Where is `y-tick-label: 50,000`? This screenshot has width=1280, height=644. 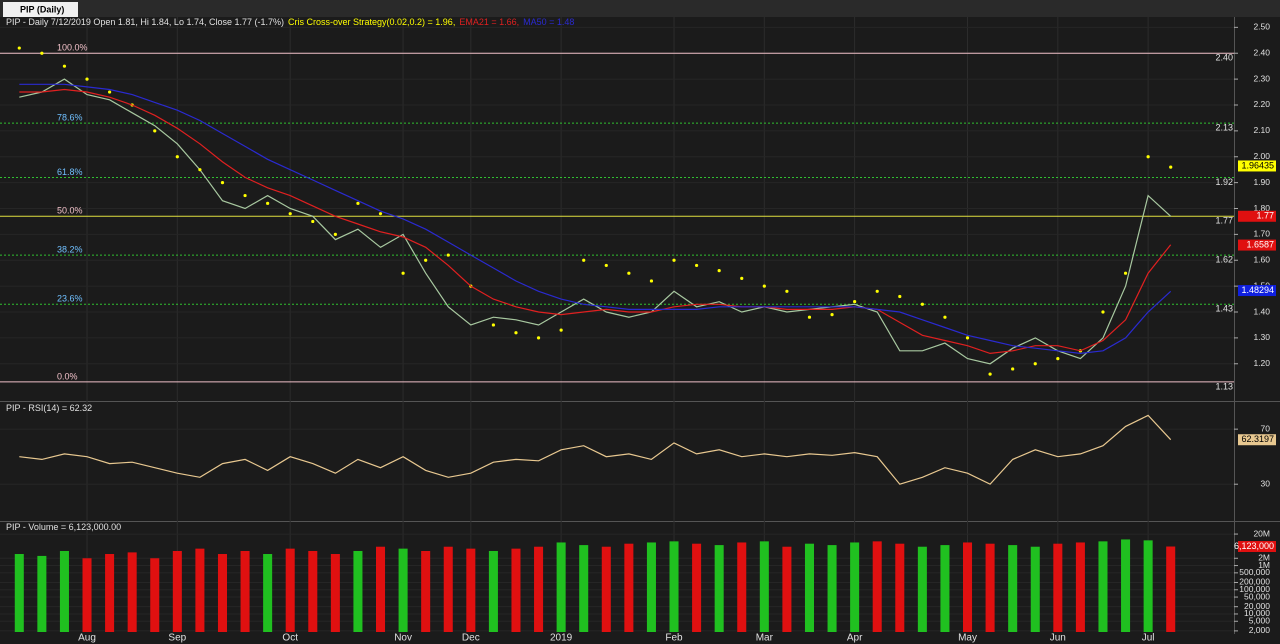 y-tick-label: 50,000 is located at coordinates (1257, 596).